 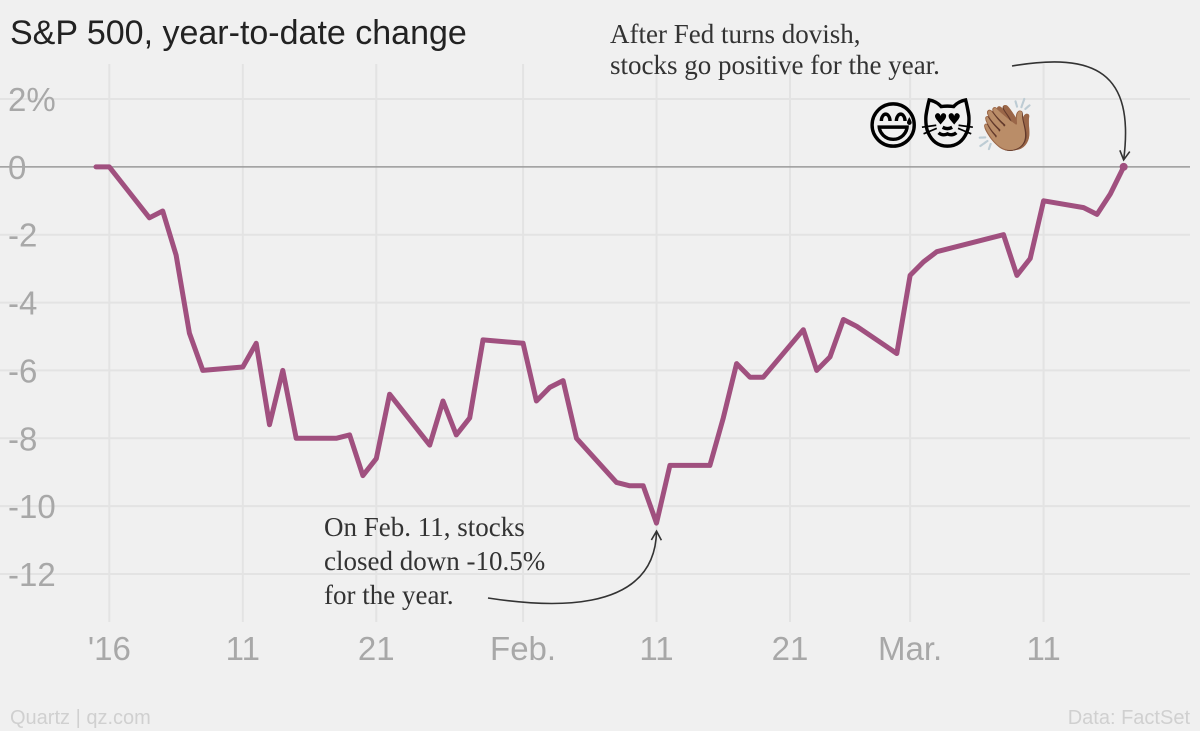 What do you see at coordinates (575, 567) in the screenshot?
I see `feb11-annotation-arrow` at bounding box center [575, 567].